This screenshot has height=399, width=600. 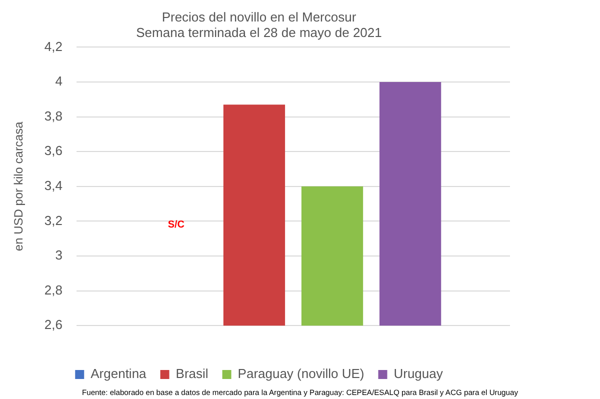 I want to click on legend-label: Uruguay, so click(x=419, y=374).